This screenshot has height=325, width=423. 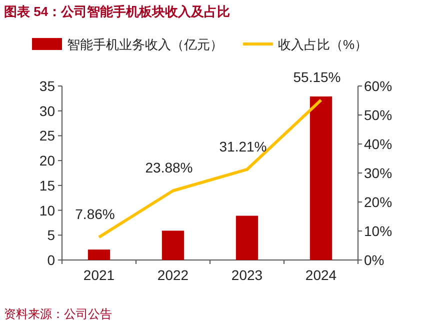 I want to click on data-label: 31.21%, so click(x=243, y=146).